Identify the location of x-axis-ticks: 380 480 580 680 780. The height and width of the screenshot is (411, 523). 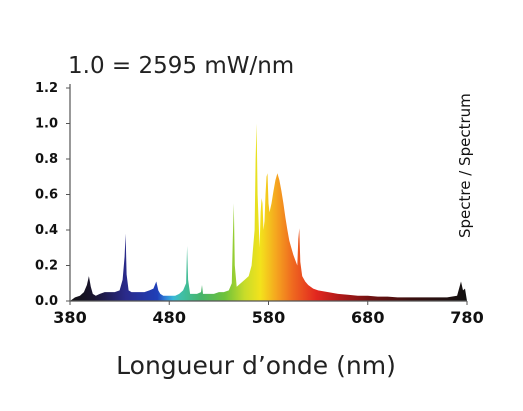
(268, 314).